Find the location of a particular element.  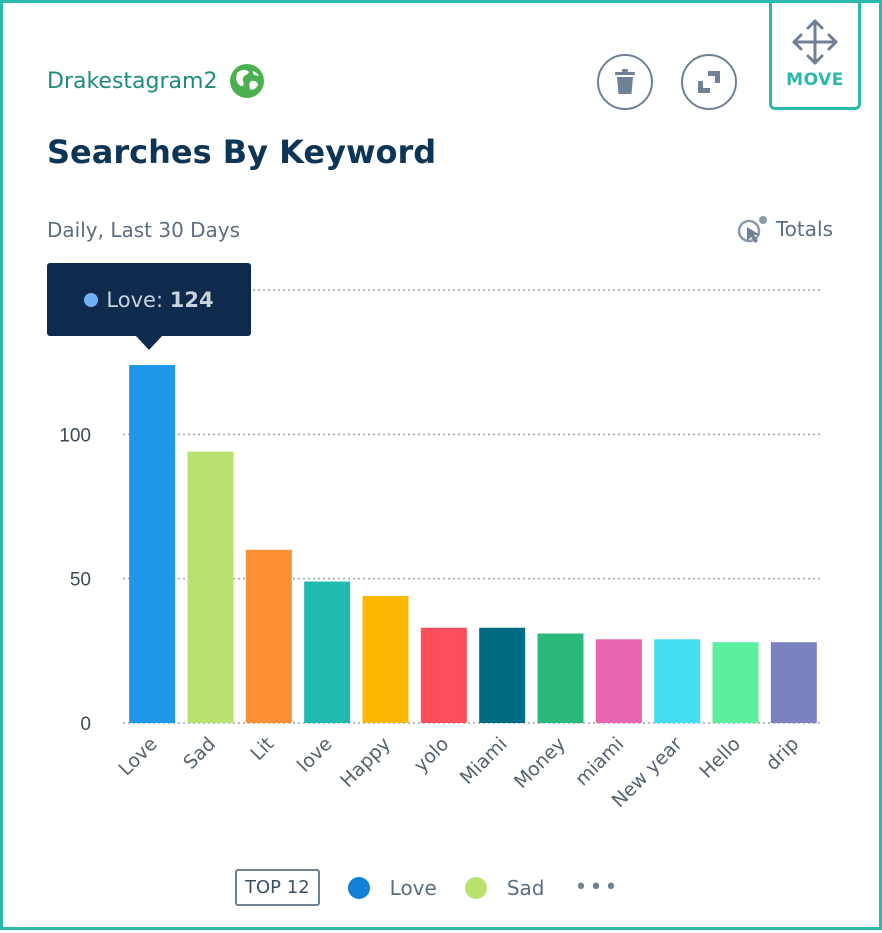

bar-money is located at coordinates (560, 678).